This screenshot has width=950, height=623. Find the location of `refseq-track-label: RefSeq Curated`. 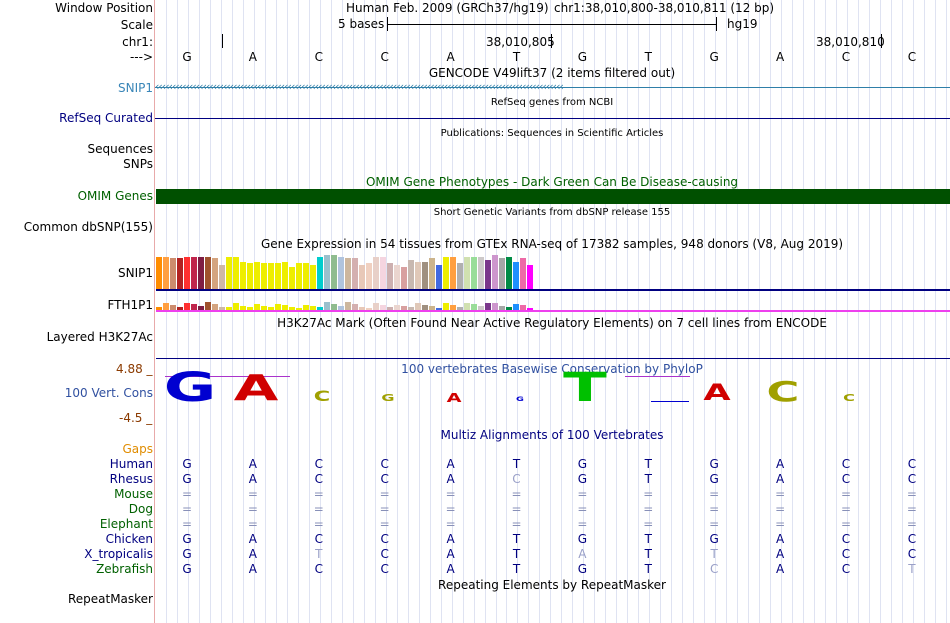

refseq-track-label: RefSeq Curated is located at coordinates (106, 118).